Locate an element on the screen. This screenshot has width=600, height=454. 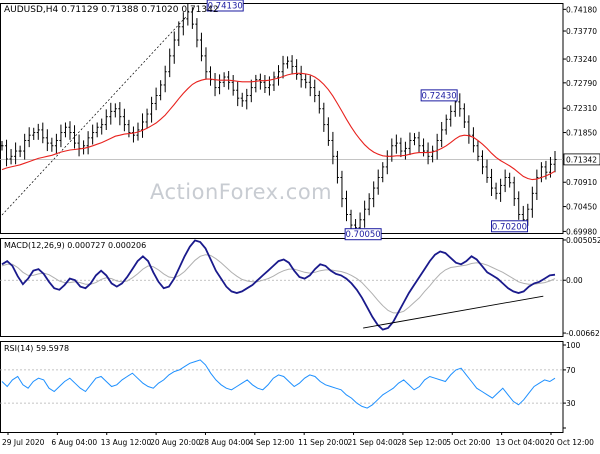
price-label-text: 0.72430 is located at coordinates (439, 96).